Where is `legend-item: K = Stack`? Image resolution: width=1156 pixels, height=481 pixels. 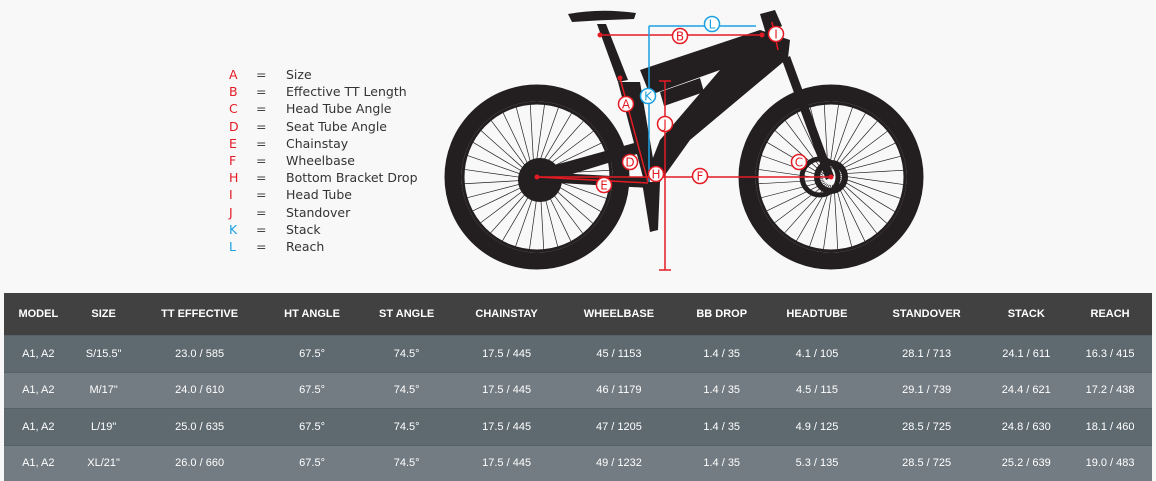 legend-item: K = Stack is located at coordinates (323, 229).